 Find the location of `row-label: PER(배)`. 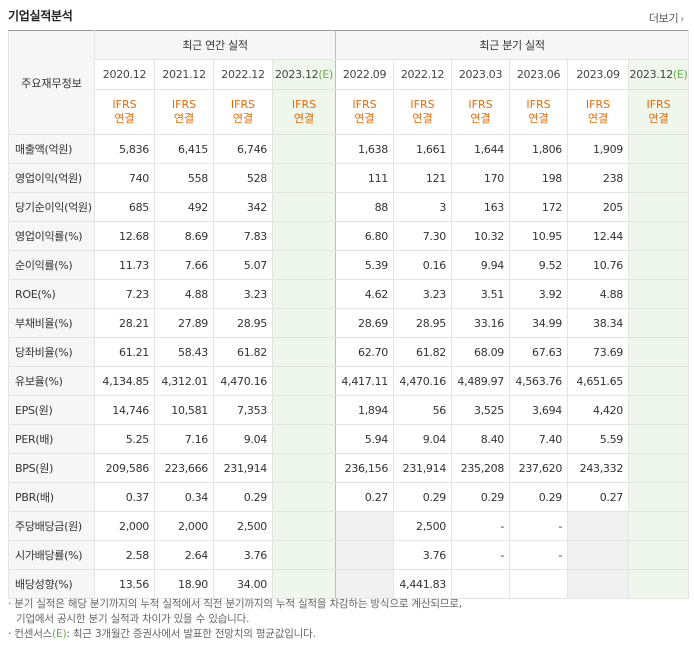

row-label: PER(배) is located at coordinates (51, 439).